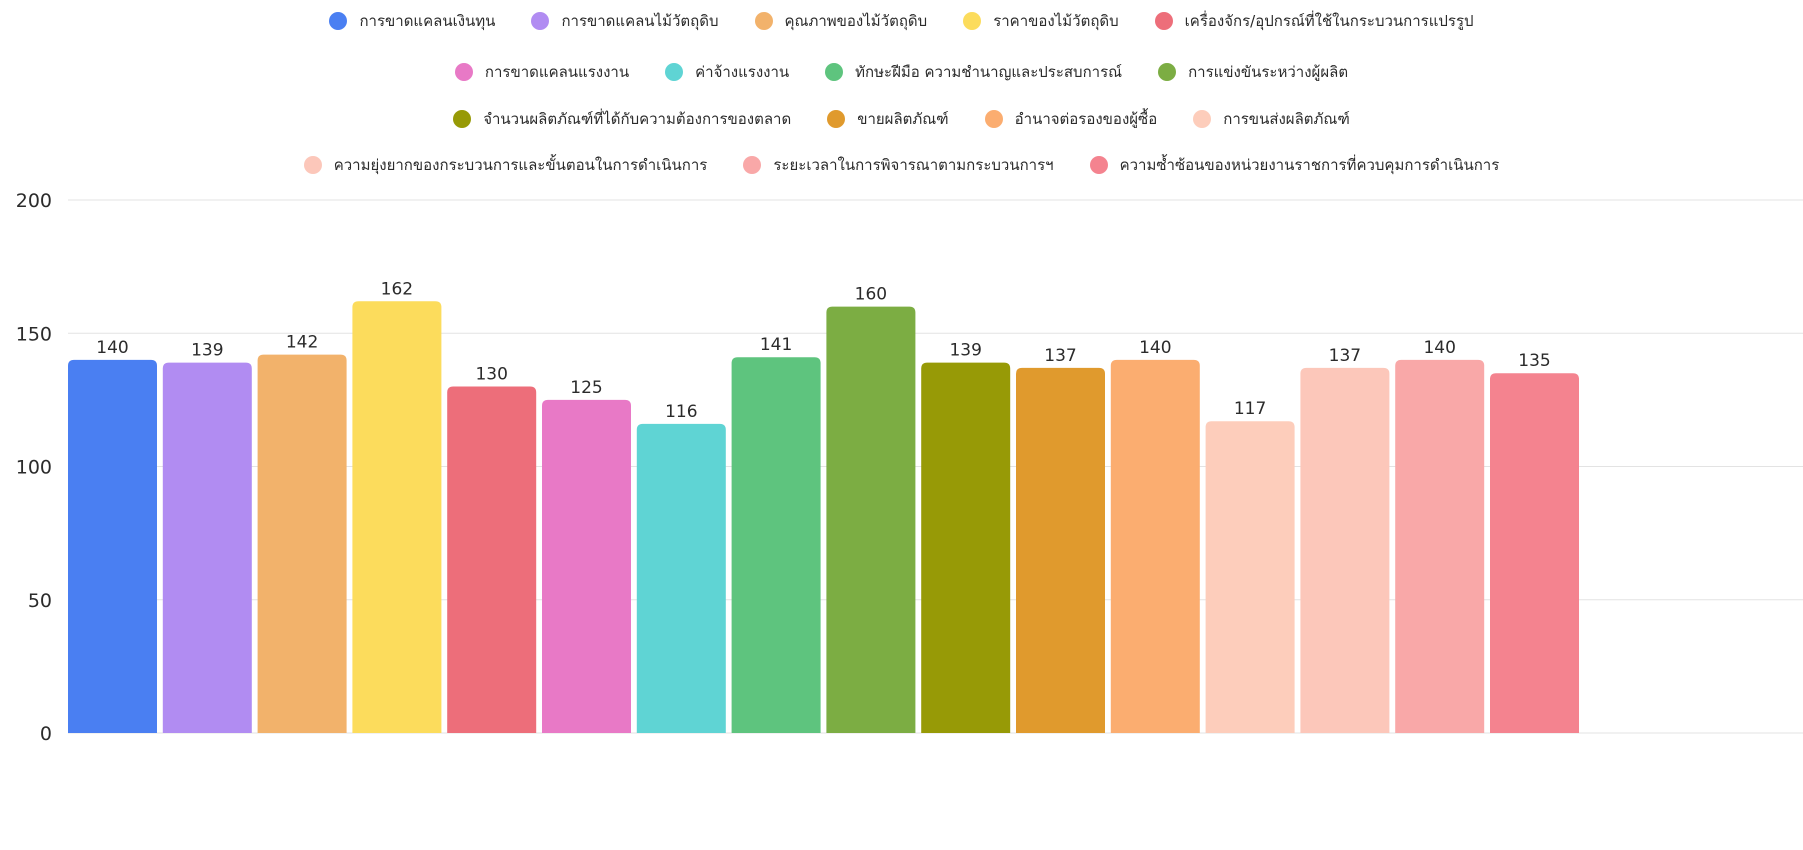 Image resolution: width=1803 pixels, height=850 pixels. Describe the element at coordinates (742, 72) in the screenshot. I see `legend-label: ค่าจ้างแรงงาน` at that location.